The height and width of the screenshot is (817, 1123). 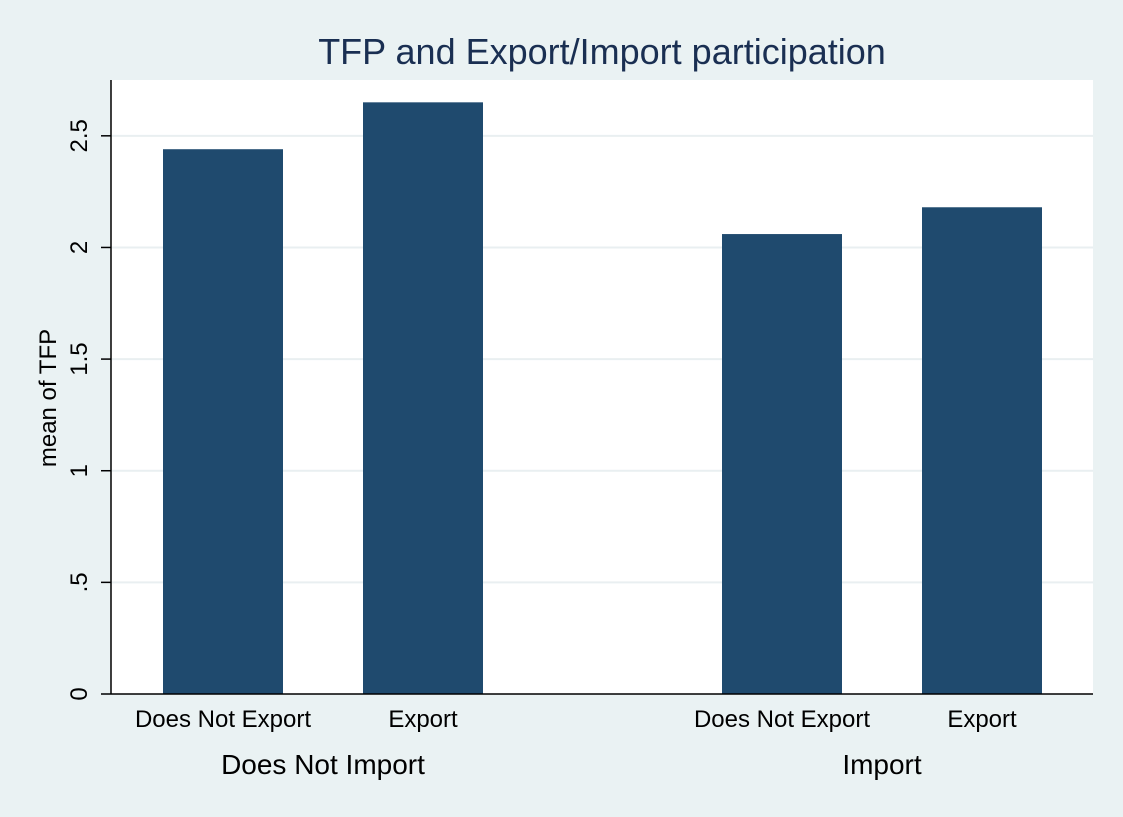 I want to click on y-tick-label: 2.5, so click(x=79, y=135).